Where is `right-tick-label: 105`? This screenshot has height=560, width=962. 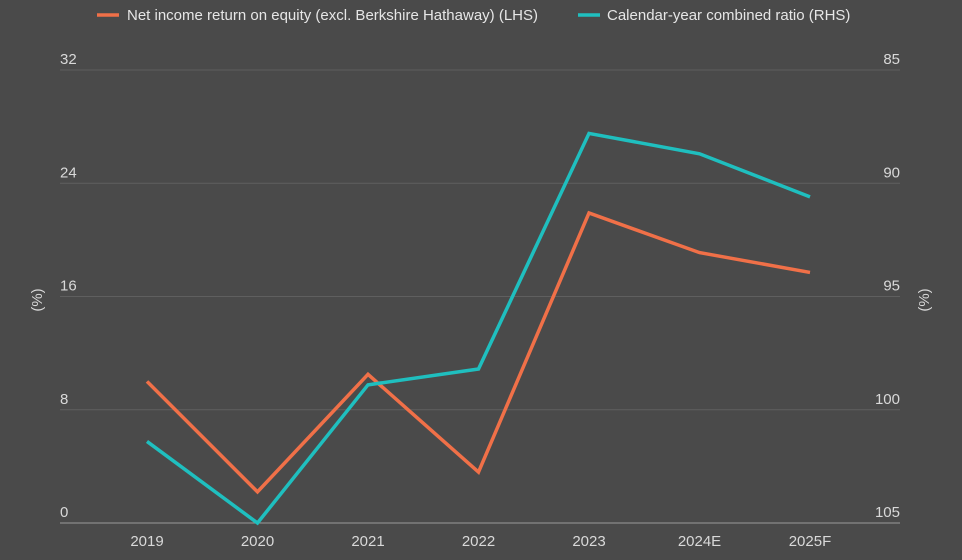 right-tick-label: 105 is located at coordinates (887, 512).